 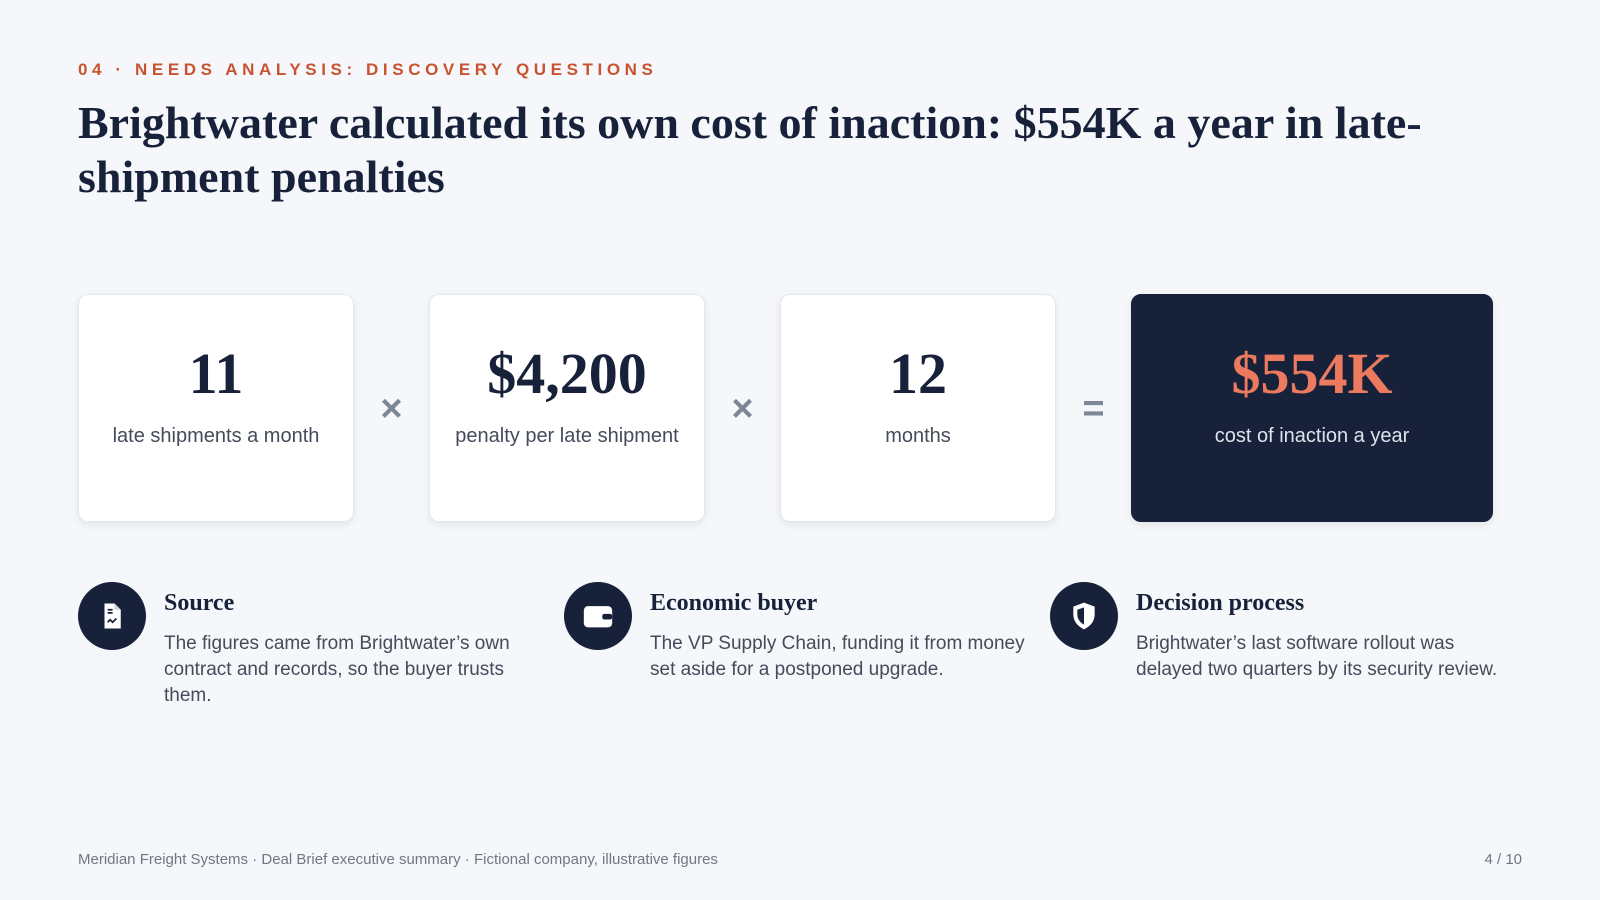 What do you see at coordinates (216, 408) in the screenshot?
I see `term-card: 11 late shipments a month` at bounding box center [216, 408].